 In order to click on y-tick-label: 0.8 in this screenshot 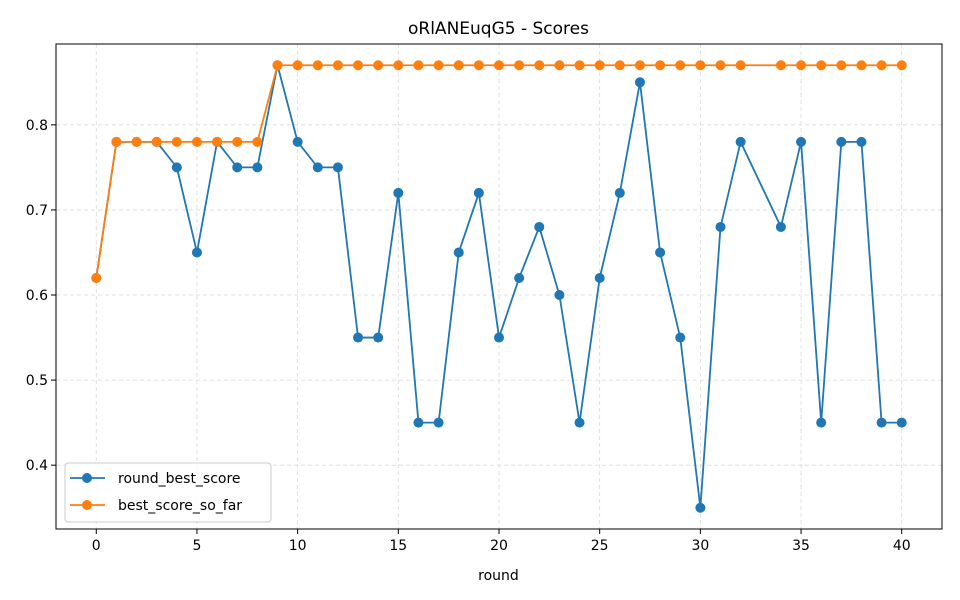, I will do `click(37, 126)`.